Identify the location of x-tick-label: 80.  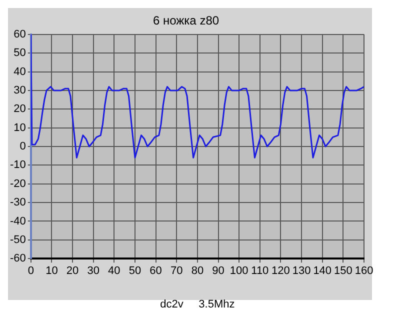
(197, 271).